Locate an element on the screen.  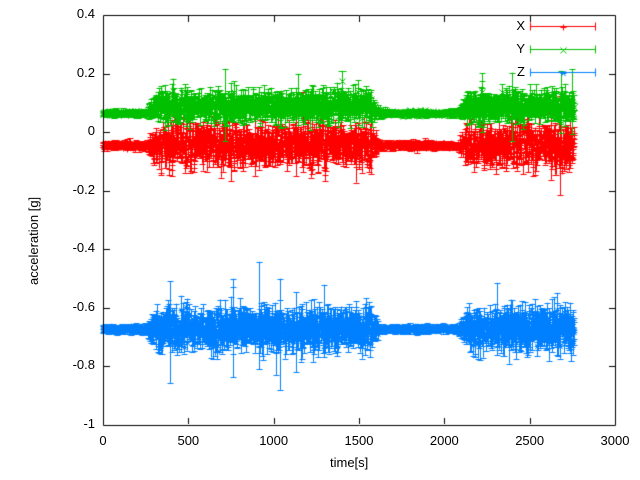
x-tick-label: 2000 is located at coordinates (444, 440).